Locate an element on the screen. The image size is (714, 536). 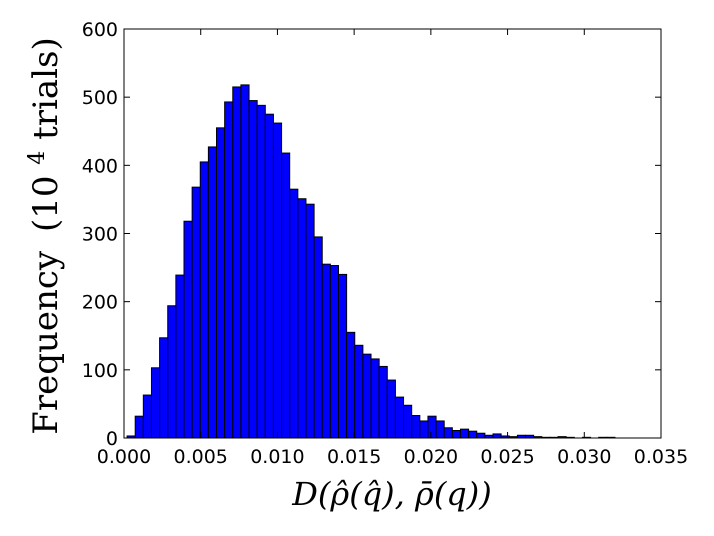
y-tick-label: 400 is located at coordinates (100, 166).